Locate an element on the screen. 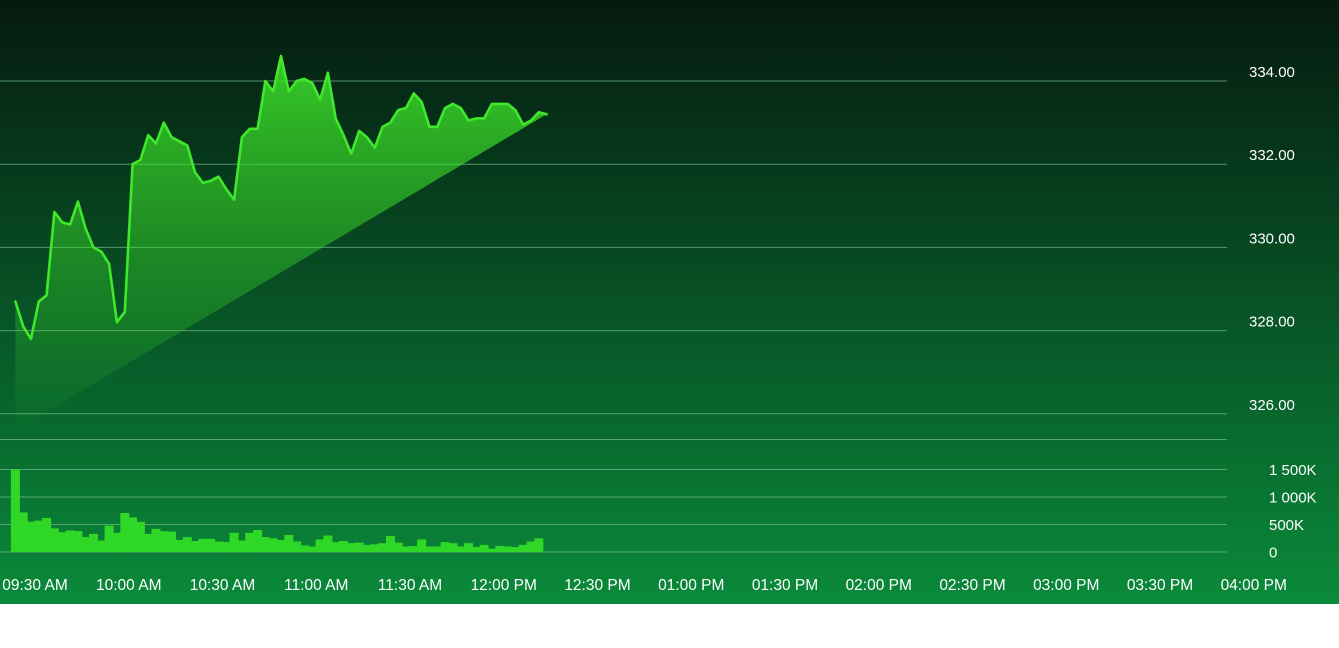 The image size is (1339, 648). time-tick-label: 03:30 PM is located at coordinates (1160, 585).